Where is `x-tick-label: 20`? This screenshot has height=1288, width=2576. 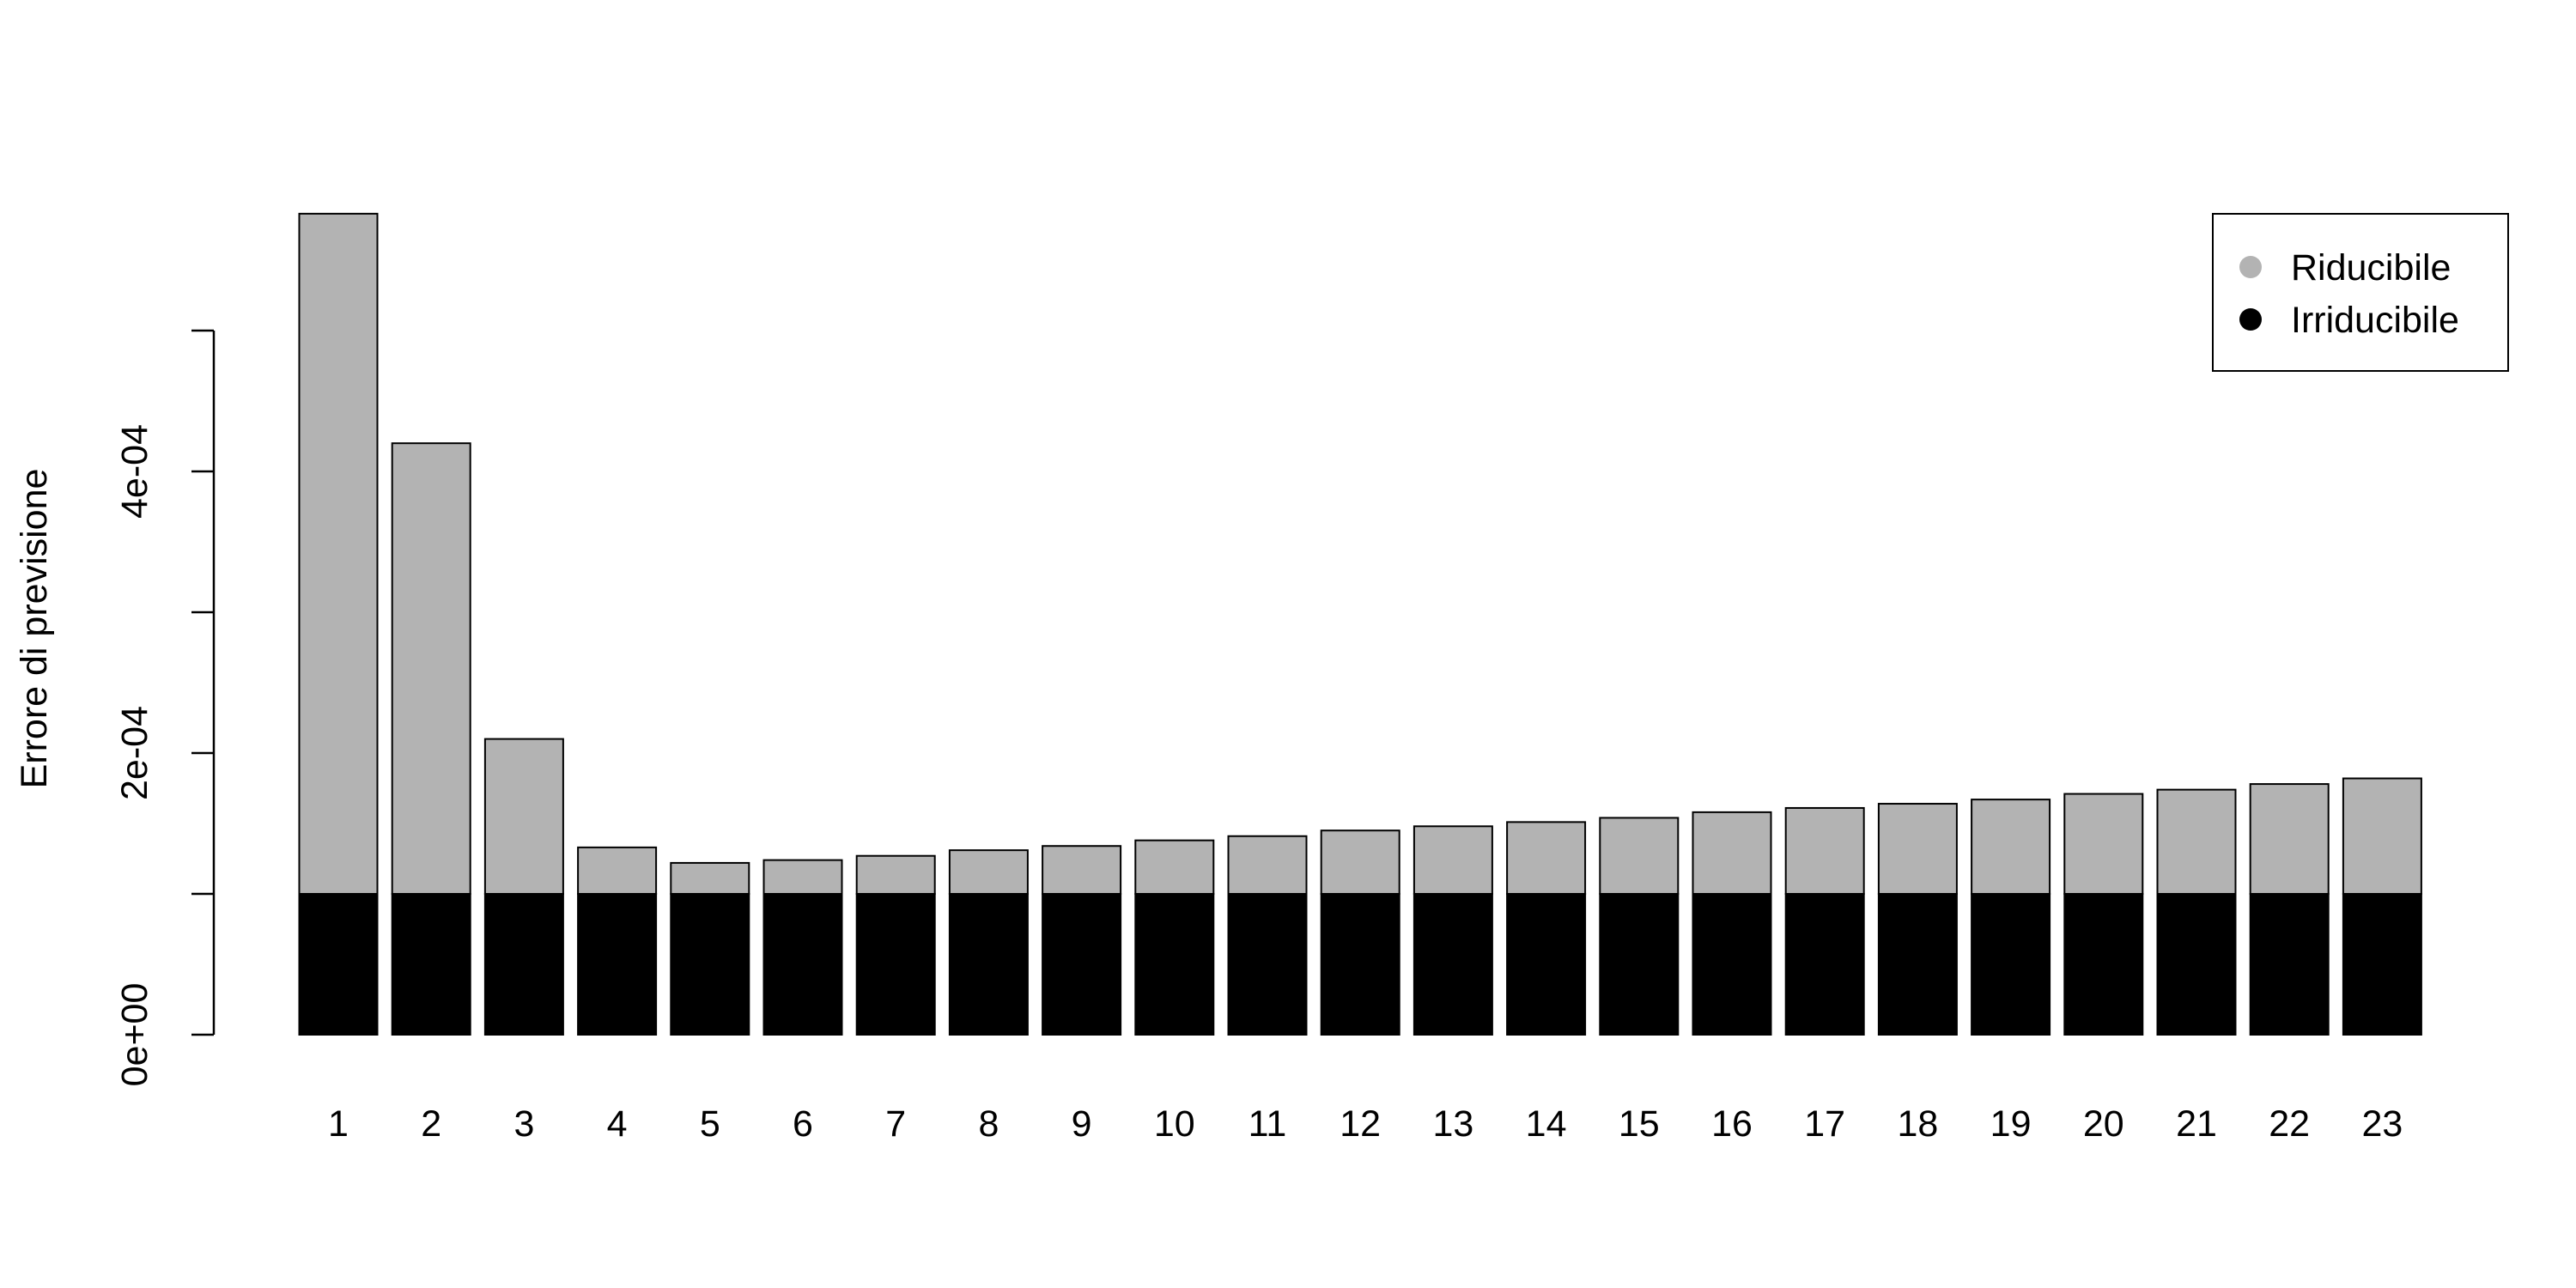
x-tick-label: 20 is located at coordinates (2104, 1124).